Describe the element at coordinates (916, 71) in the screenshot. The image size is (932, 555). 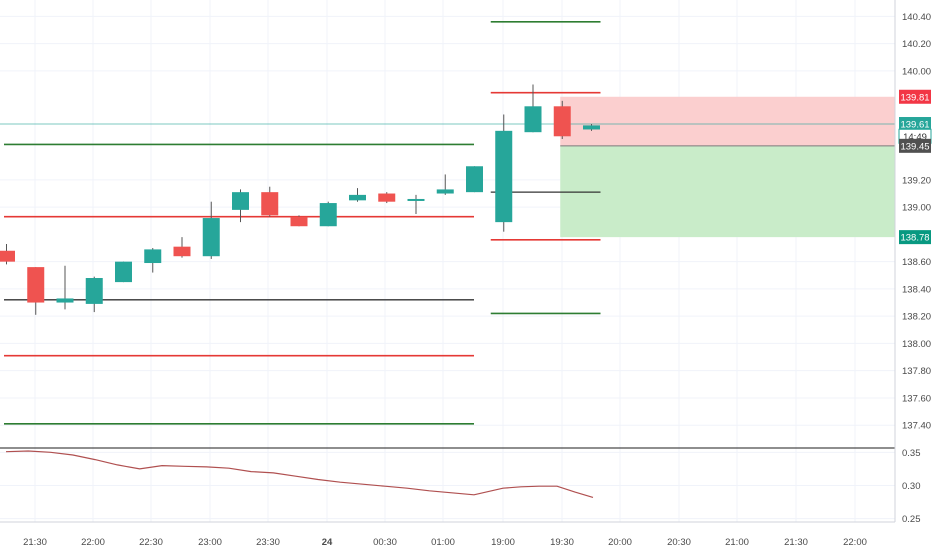
I see `y-tick-label: 140.00` at that location.